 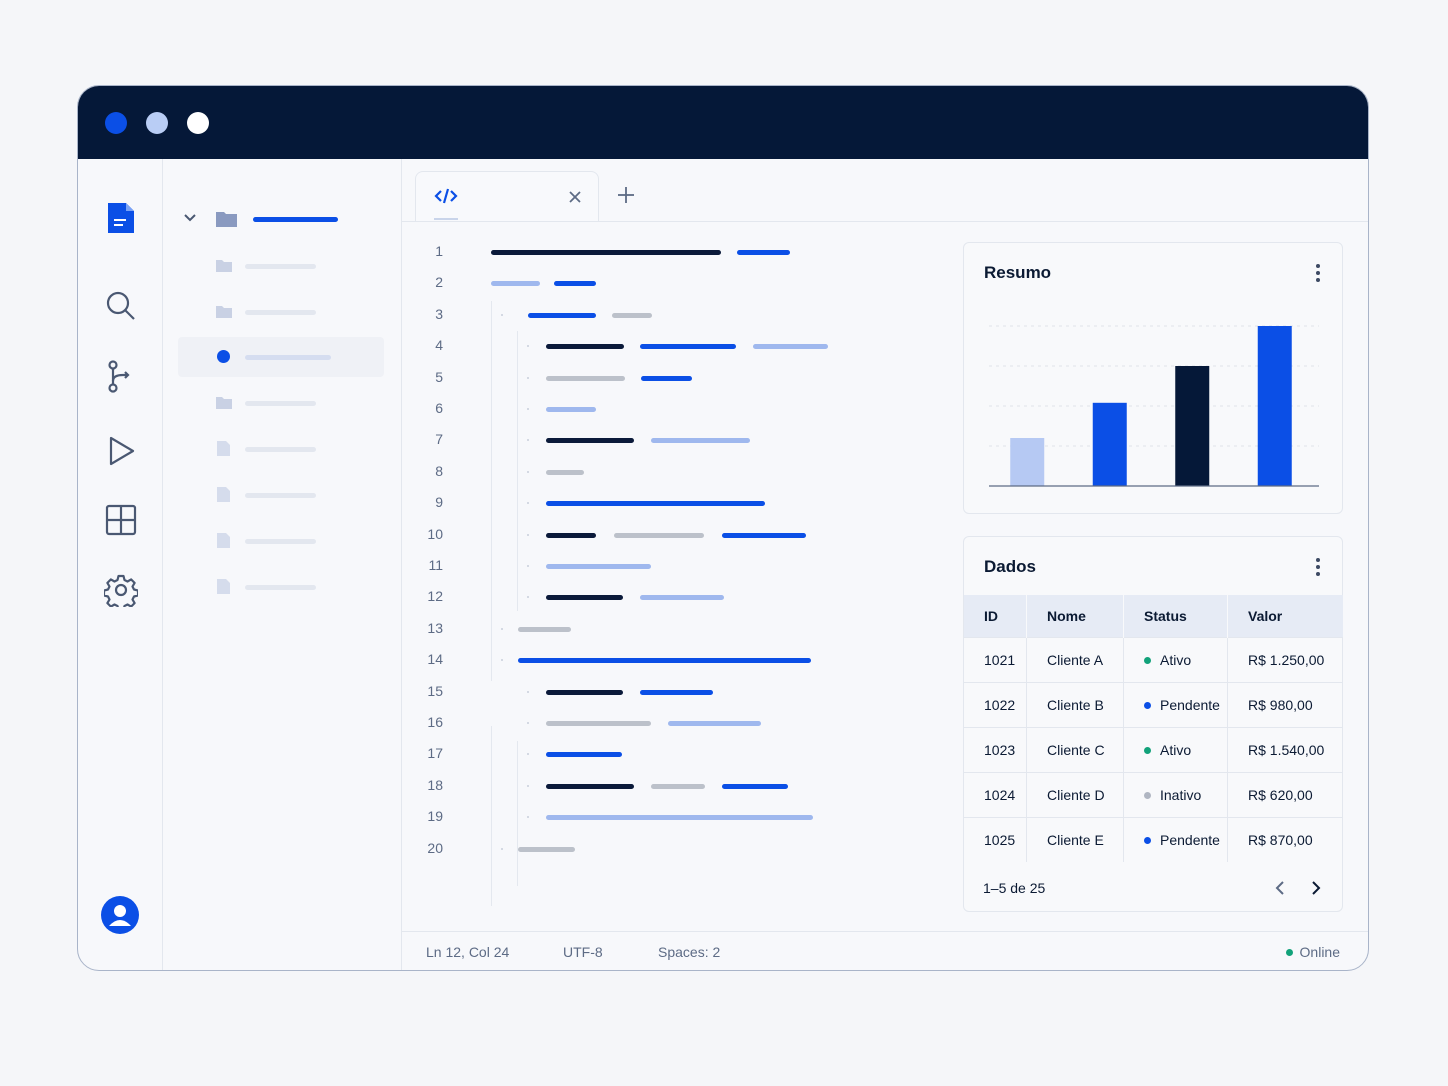 What do you see at coordinates (1285, 616) in the screenshot?
I see `column-header: Valor` at bounding box center [1285, 616].